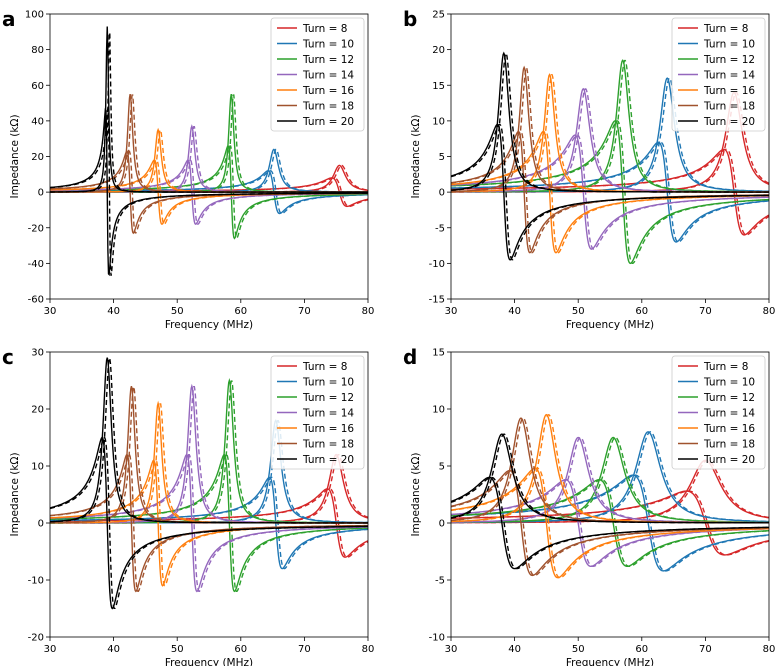  Describe the element at coordinates (37, 86) in the screenshot. I see `y-tick-label: 60` at that location.